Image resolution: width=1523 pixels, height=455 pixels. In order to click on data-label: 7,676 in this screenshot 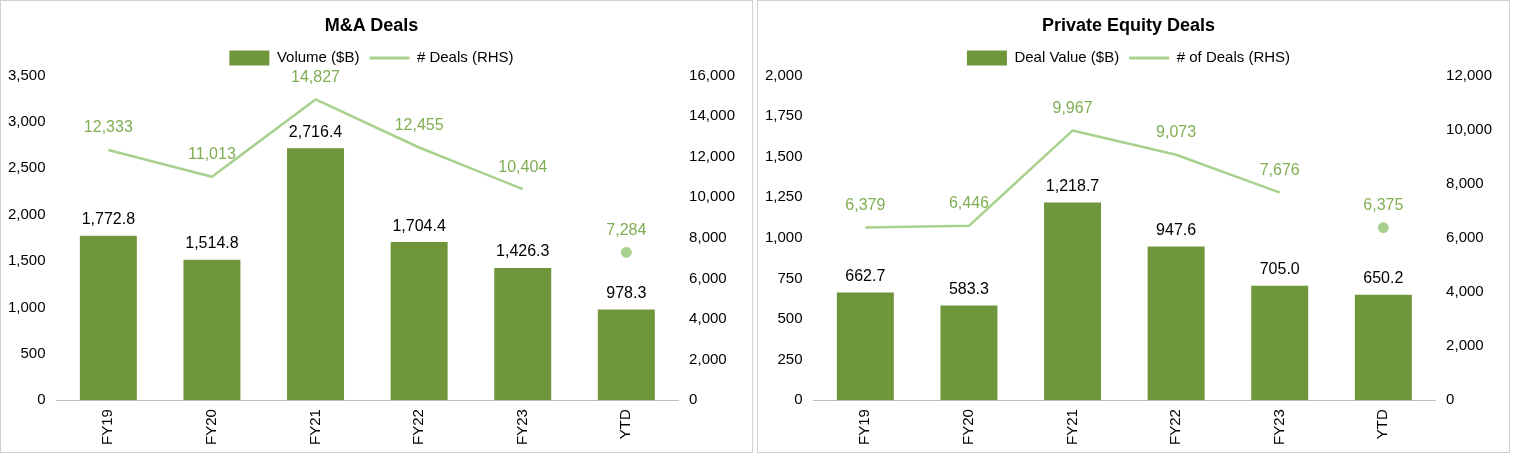, I will do `click(1279, 169)`.